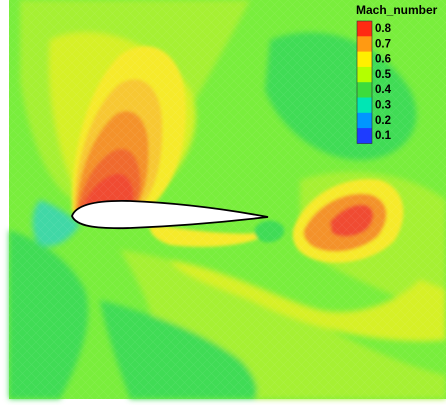 The image size is (446, 405). I want to click on airfoil, so click(170, 214).